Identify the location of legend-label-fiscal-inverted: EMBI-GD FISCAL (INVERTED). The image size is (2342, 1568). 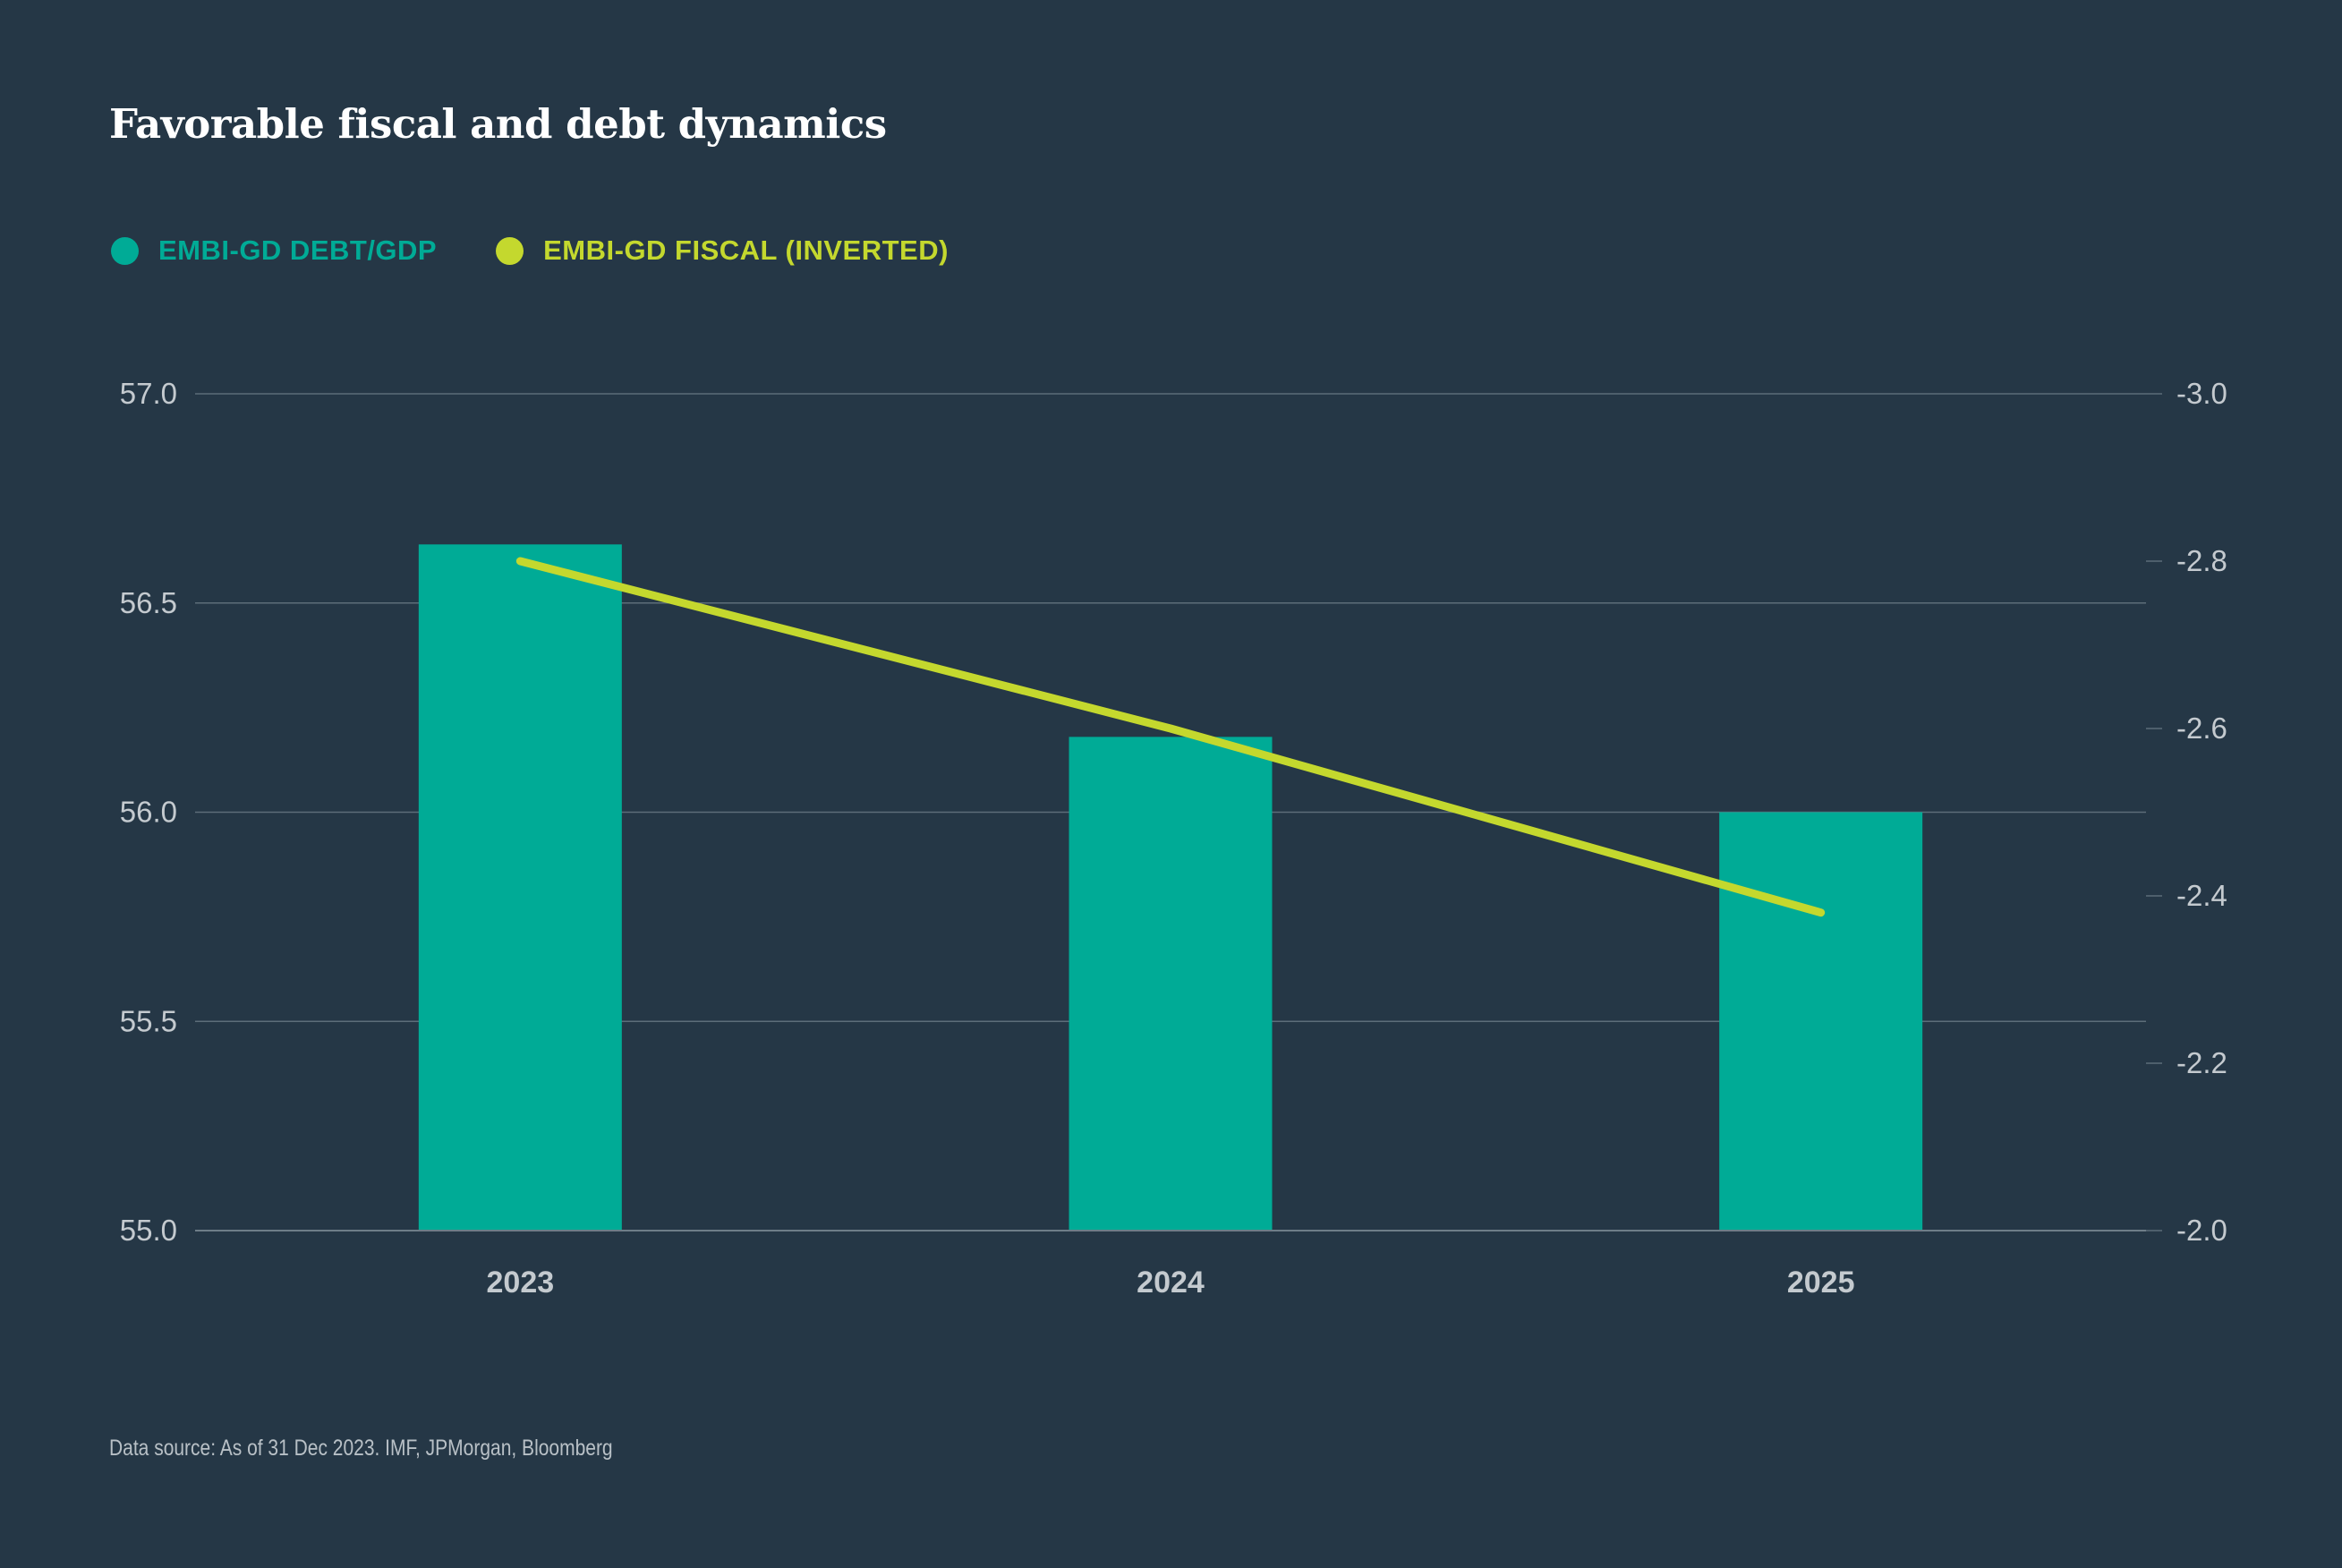
(746, 250).